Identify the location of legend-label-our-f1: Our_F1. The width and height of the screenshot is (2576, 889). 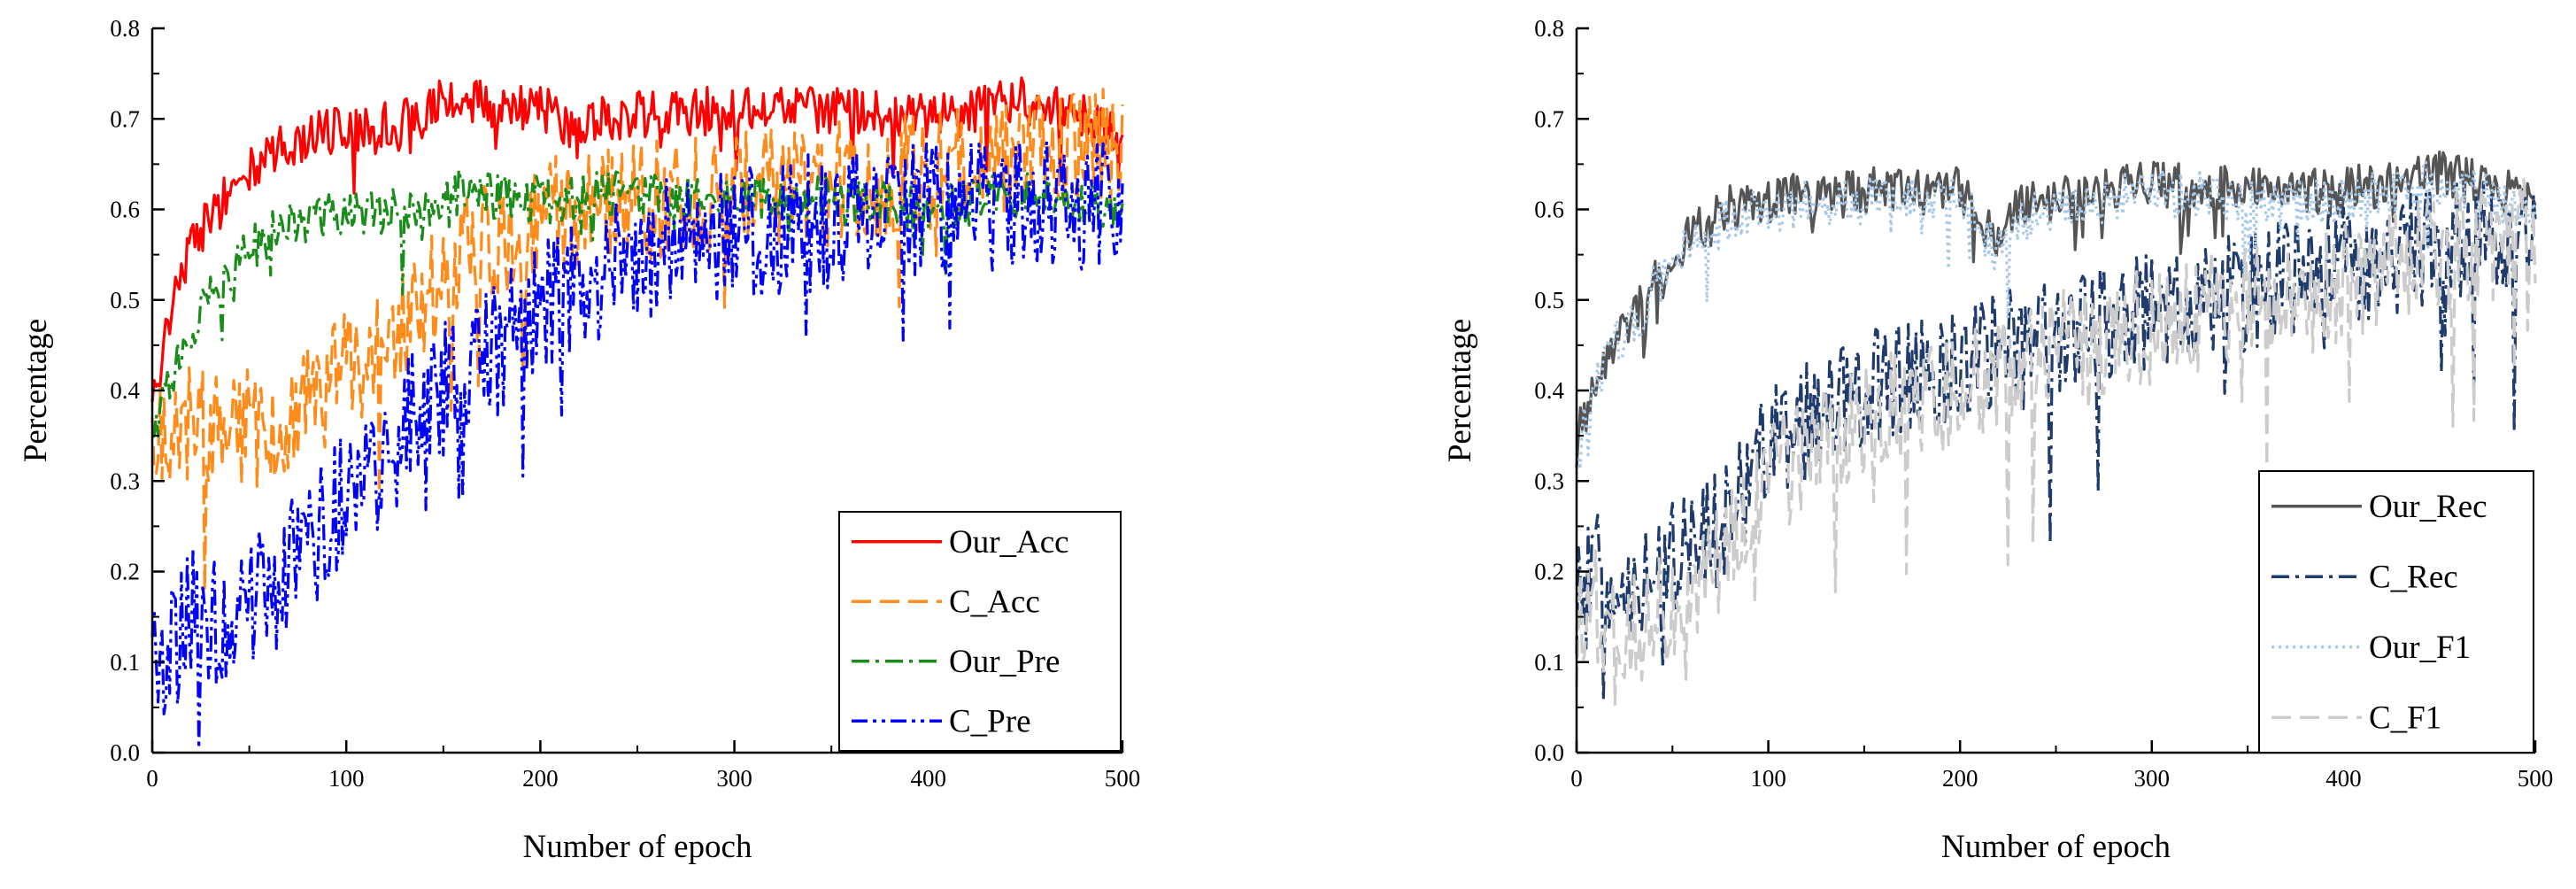
(2420, 648).